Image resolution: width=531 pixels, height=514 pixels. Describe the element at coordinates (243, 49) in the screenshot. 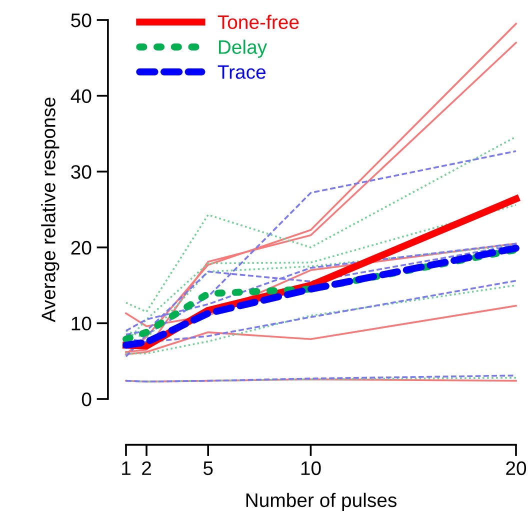

I see `legend-label: Delay` at that location.